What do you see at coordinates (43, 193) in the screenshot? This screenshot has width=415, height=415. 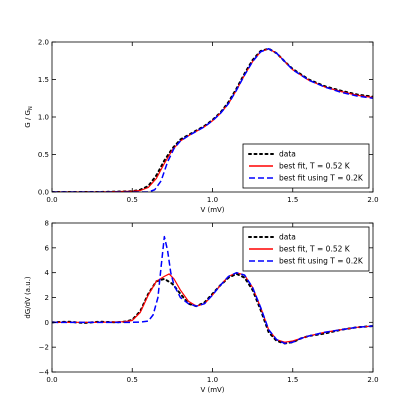 I see `y-tick-label: 0.0` at bounding box center [43, 193].